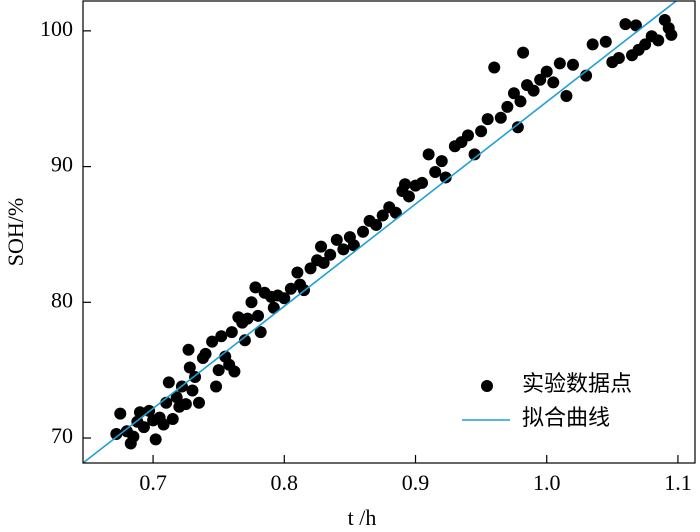 The height and width of the screenshot is (532, 700). What do you see at coordinates (566, 417) in the screenshot?
I see `legend-label: 拟合曲线` at bounding box center [566, 417].